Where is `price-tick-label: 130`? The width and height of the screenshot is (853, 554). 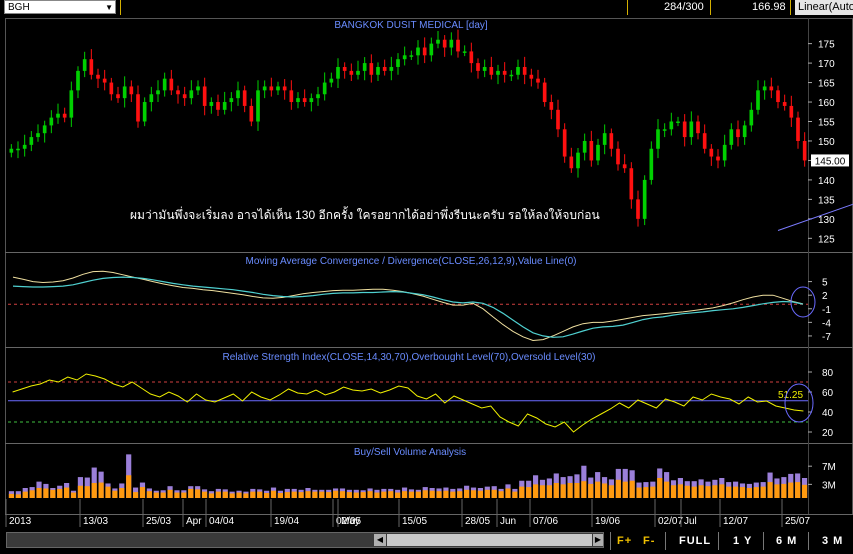
price-tick-label: 130 is located at coordinates (826, 220).